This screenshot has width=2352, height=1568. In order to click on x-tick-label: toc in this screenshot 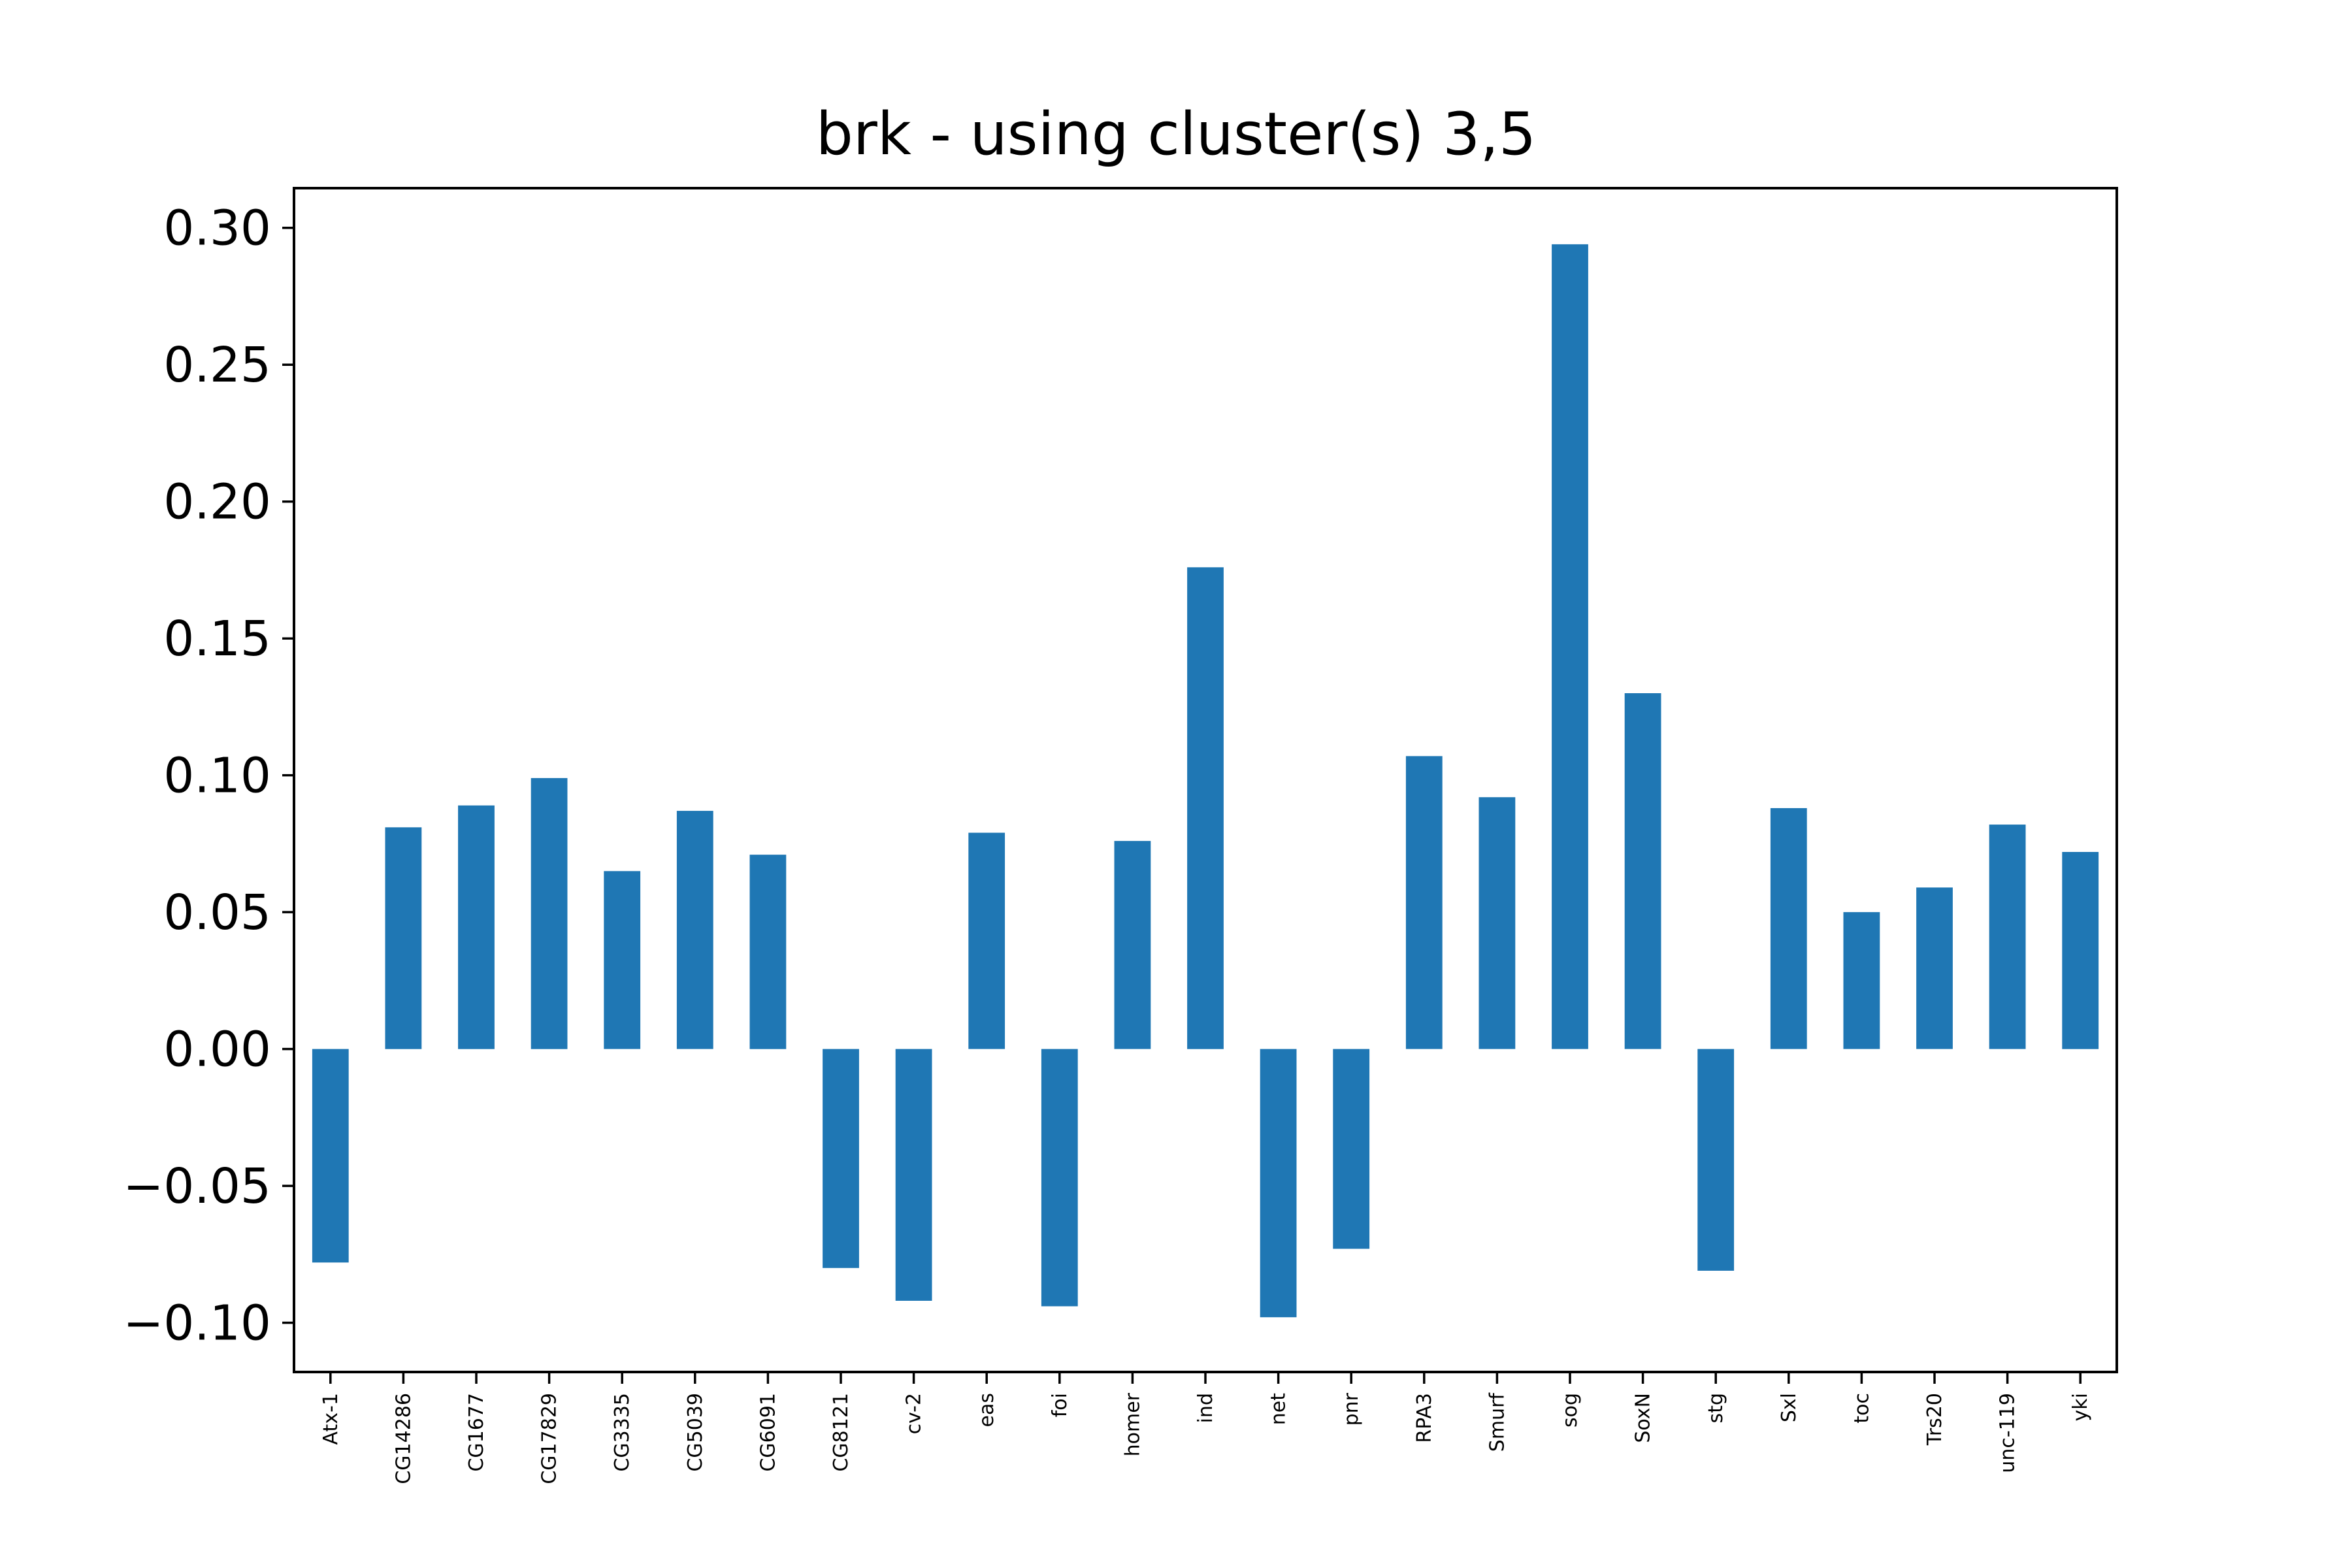, I will do `click(1861, 1408)`.